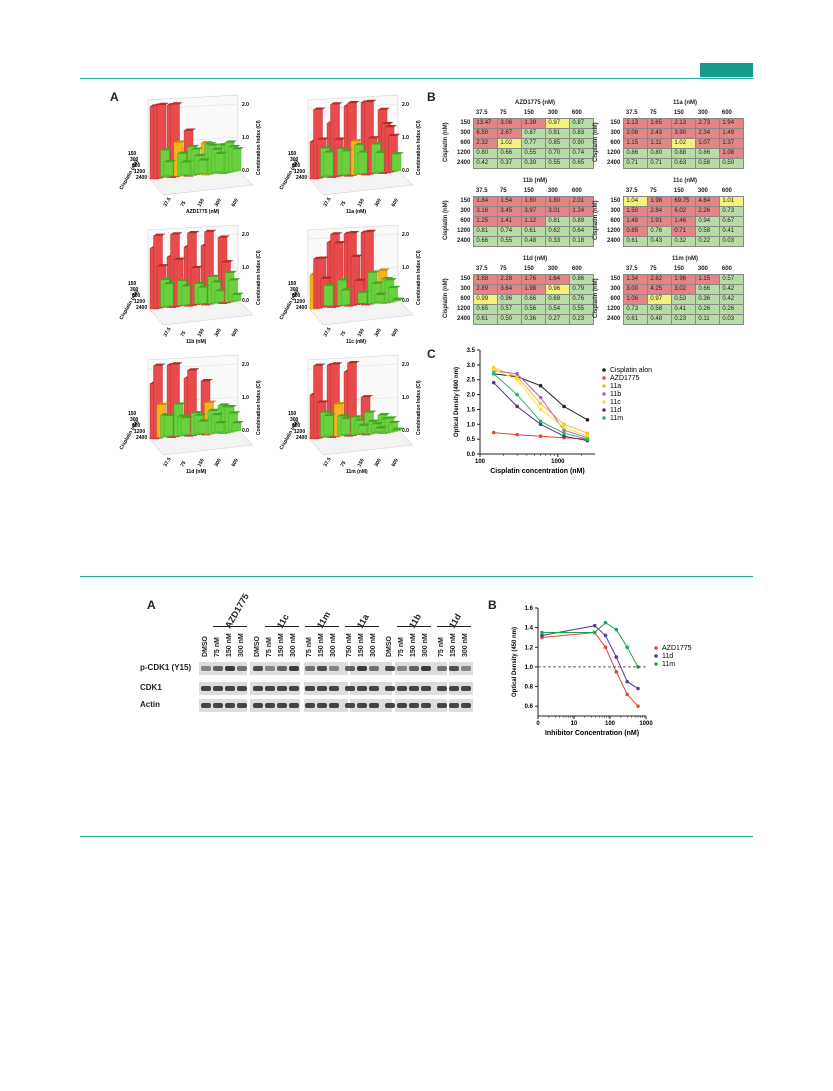 The image size is (833, 1091). Describe the element at coordinates (534, 319) in the screenshot. I see `grid-cell: 0.36` at that location.